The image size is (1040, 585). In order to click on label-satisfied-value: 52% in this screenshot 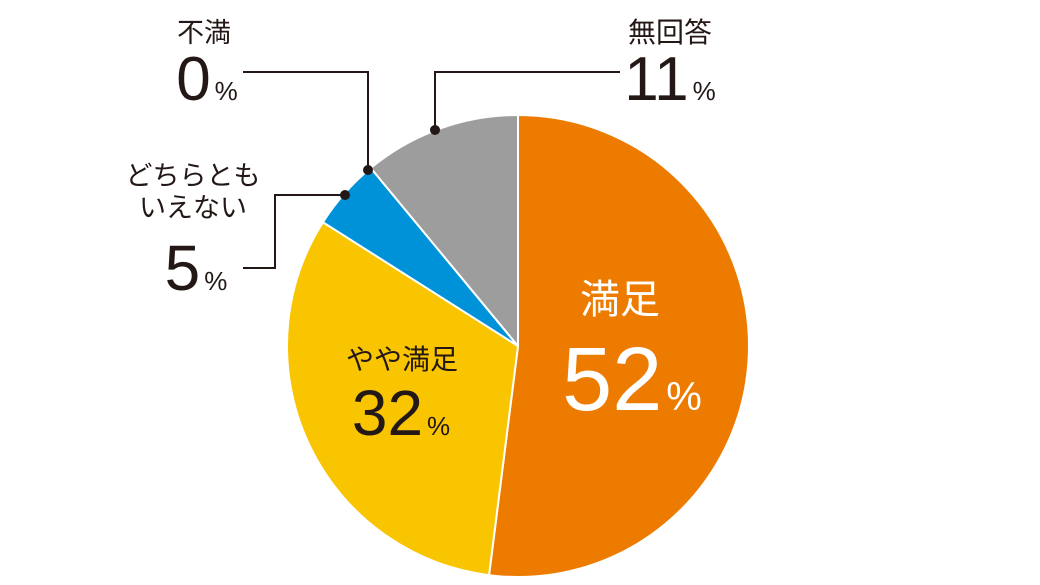, I will do `click(632, 380)`.